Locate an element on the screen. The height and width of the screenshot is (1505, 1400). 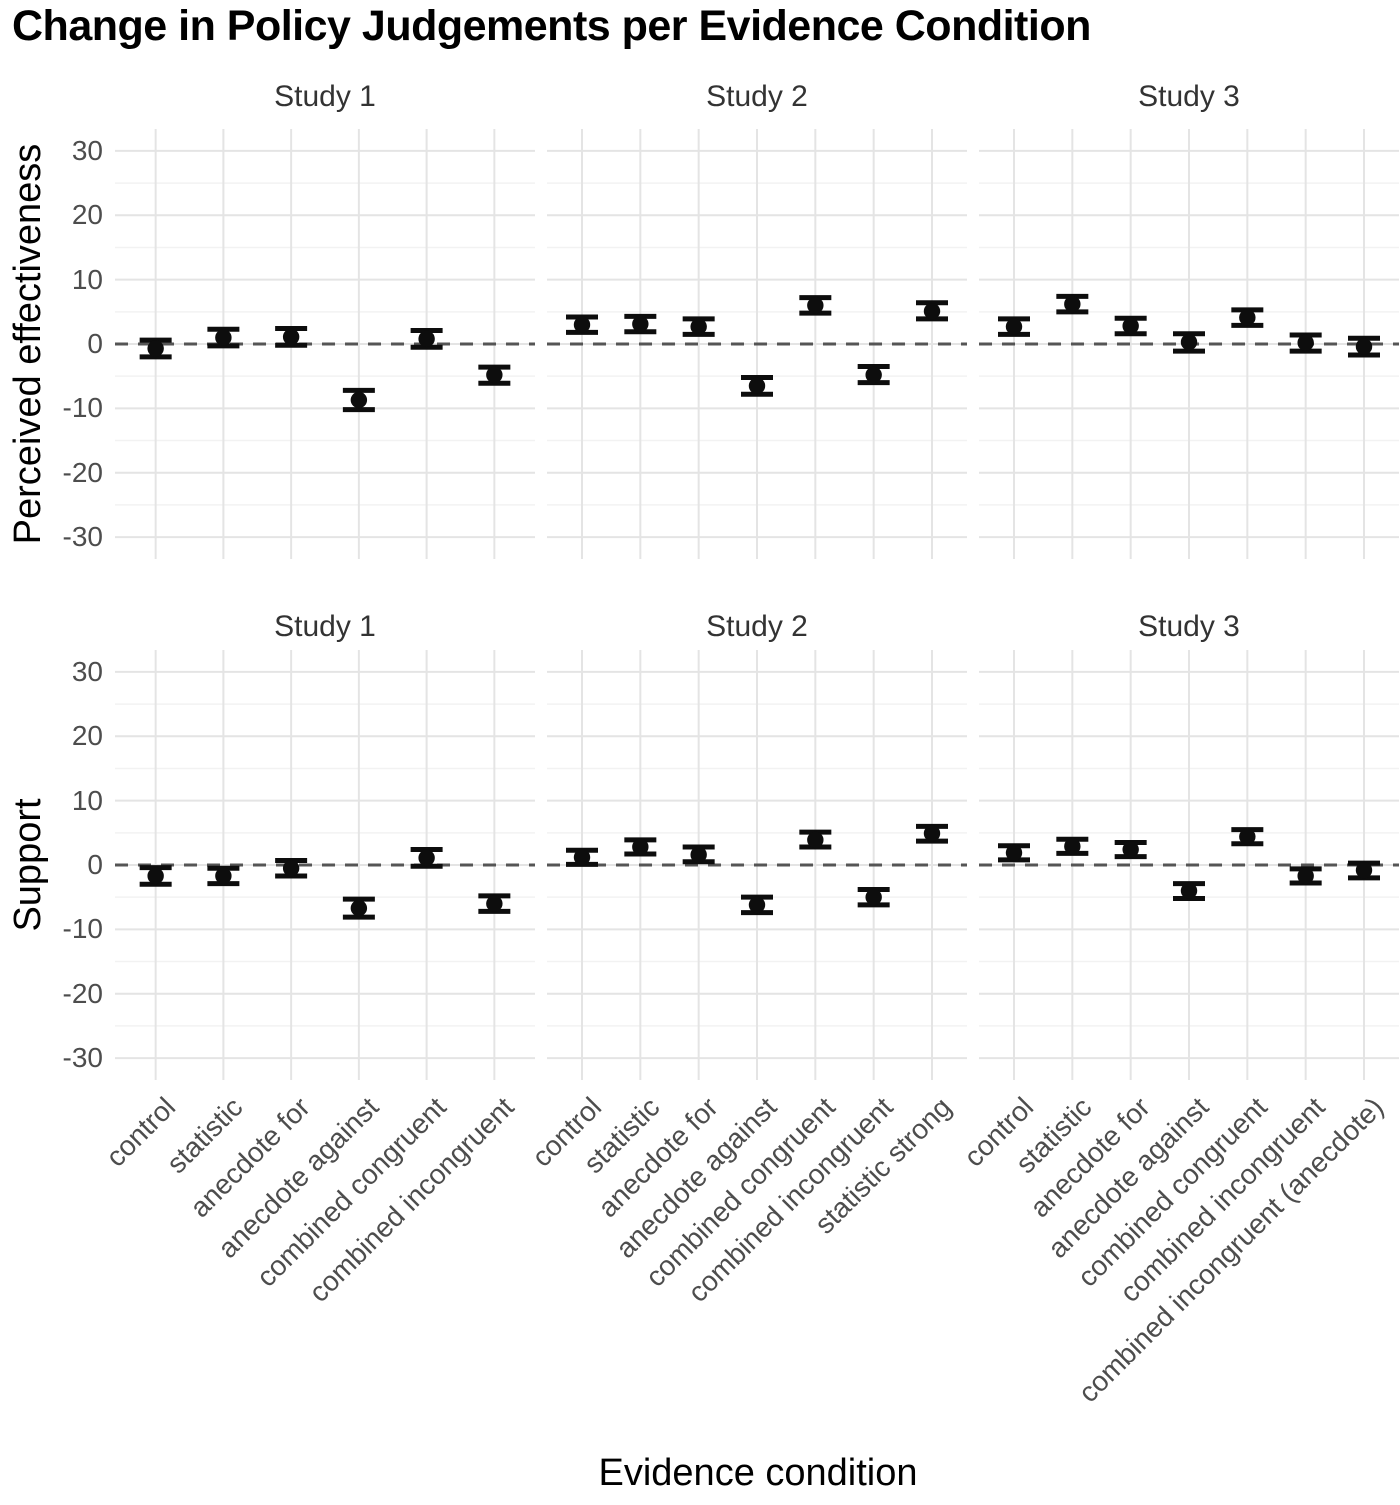
x-axis-title: Evidence condition is located at coordinates (758, 1473).